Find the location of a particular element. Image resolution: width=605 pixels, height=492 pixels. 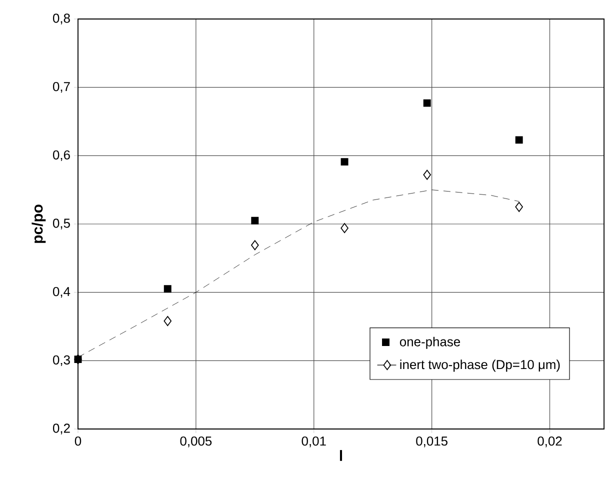

y-tick-label: 0,8 is located at coordinates (61, 19).